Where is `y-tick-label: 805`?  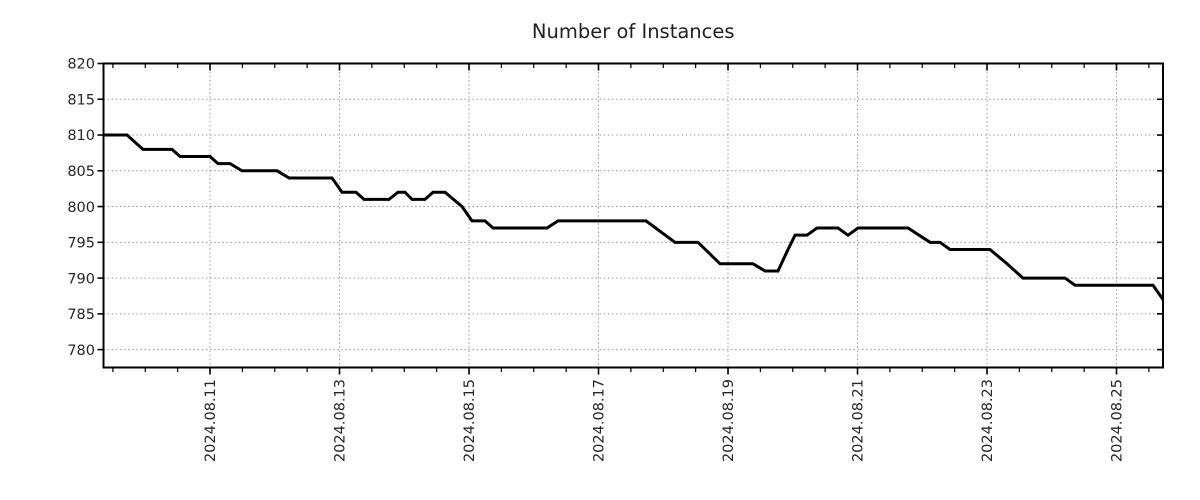
y-tick-label: 805 is located at coordinates (81, 172).